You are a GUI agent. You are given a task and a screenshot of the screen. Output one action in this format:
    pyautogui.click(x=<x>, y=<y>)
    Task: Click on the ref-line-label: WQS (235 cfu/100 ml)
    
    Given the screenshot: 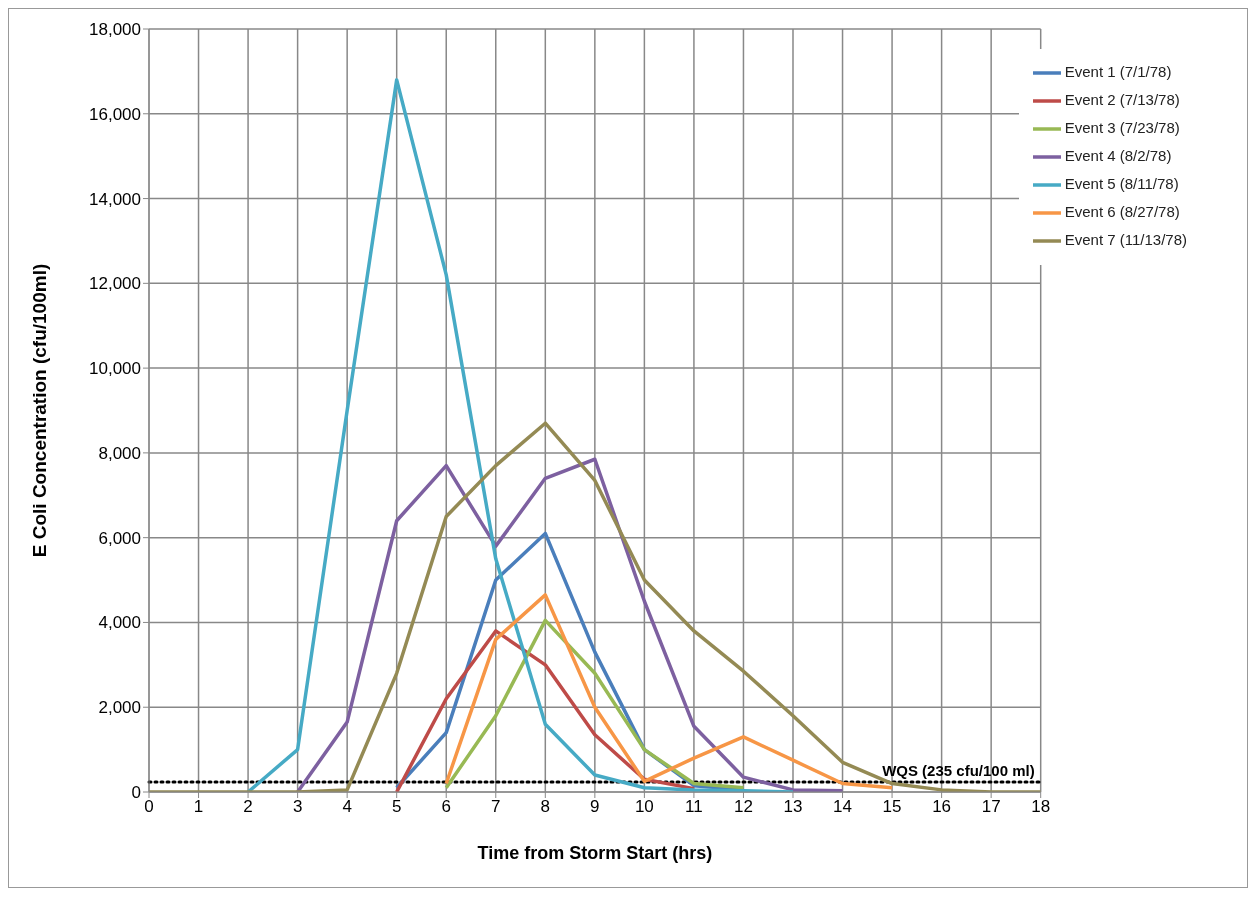 What is the action you would take?
    pyautogui.click(x=958, y=771)
    